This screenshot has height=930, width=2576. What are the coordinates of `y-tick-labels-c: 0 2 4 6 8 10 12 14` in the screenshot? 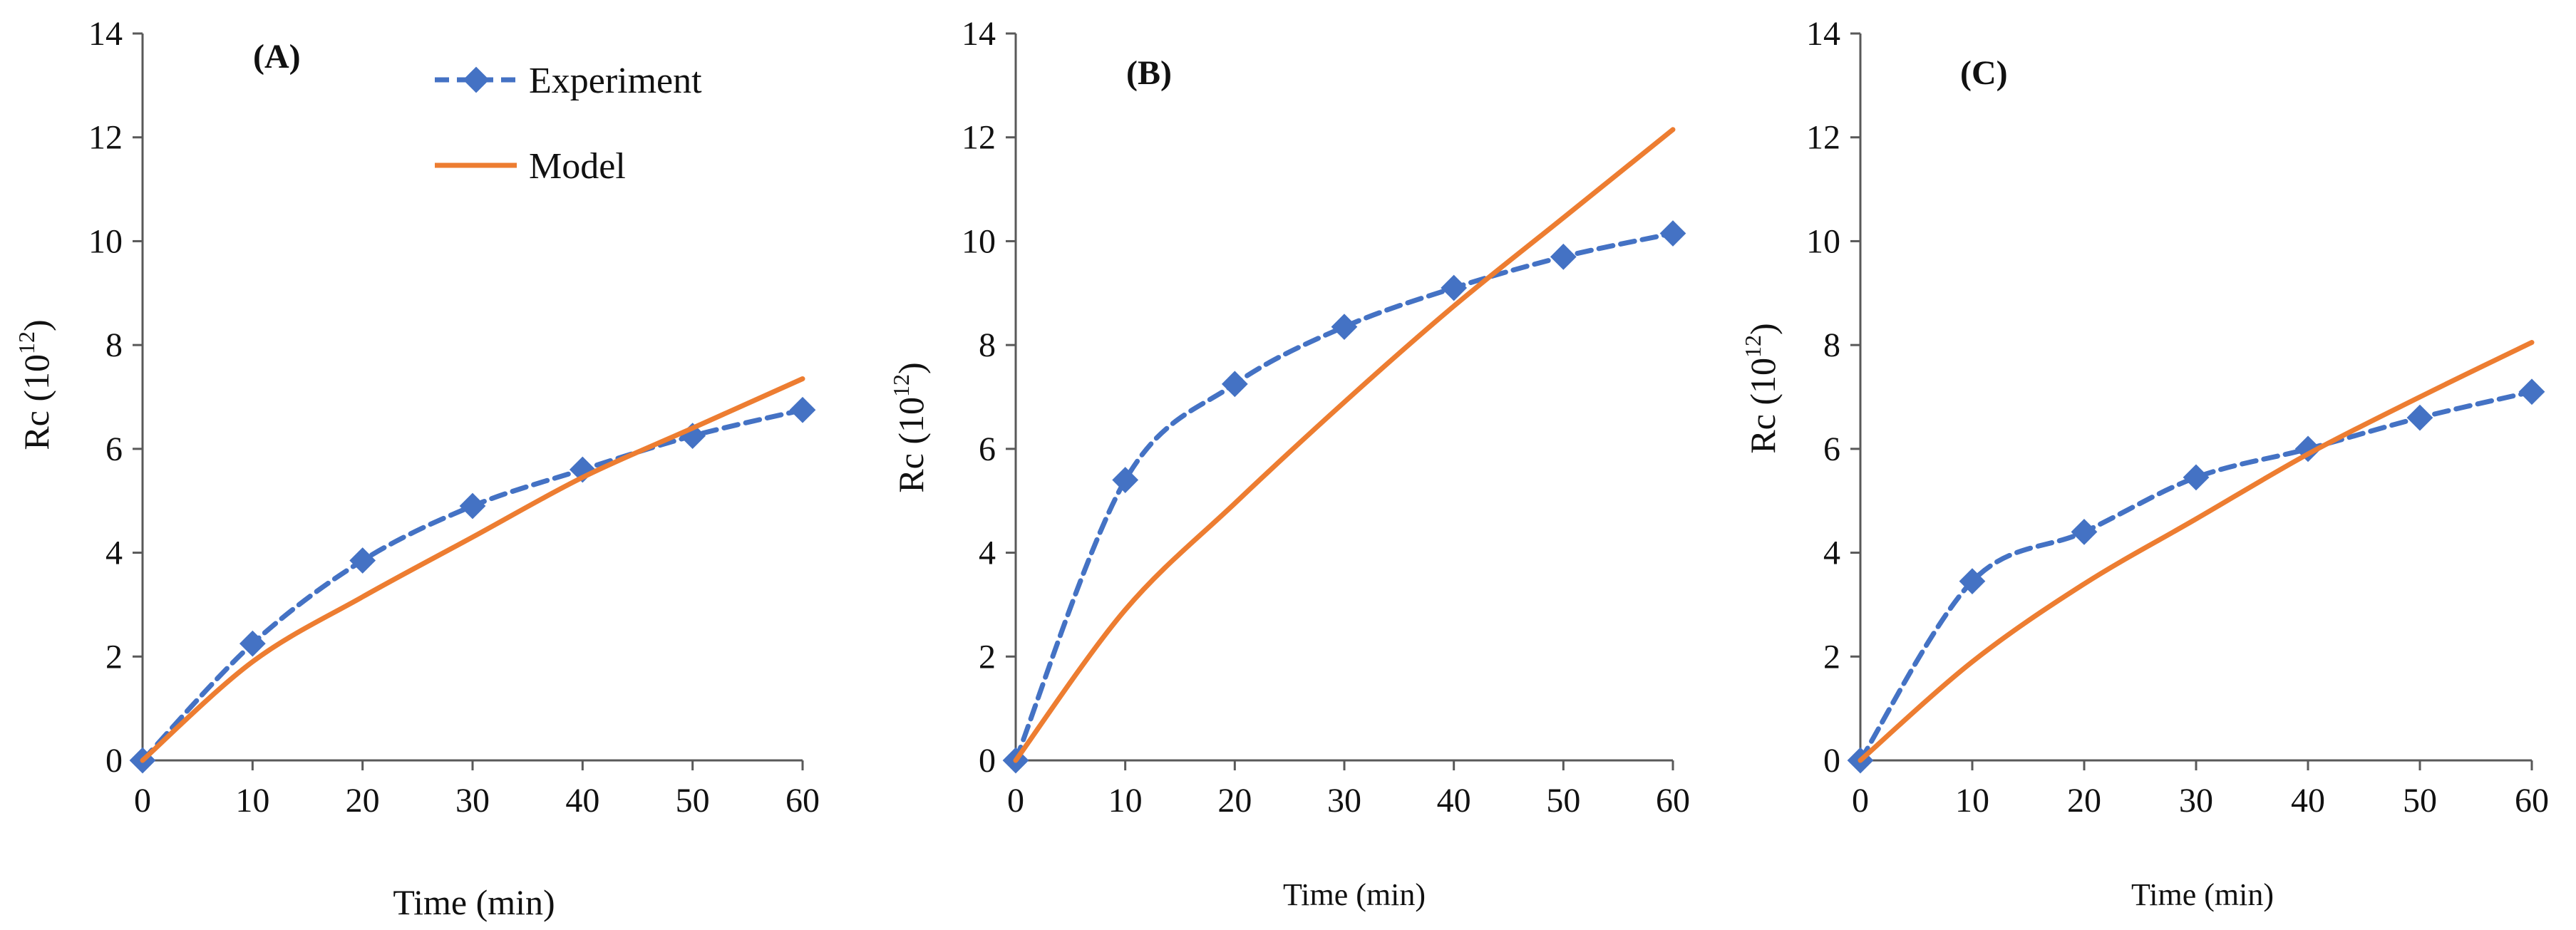 It's located at (1823, 398).